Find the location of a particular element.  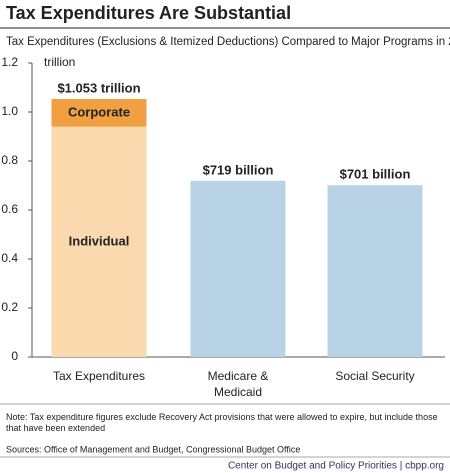

total-label: $1.053 trillion is located at coordinates (98, 87).